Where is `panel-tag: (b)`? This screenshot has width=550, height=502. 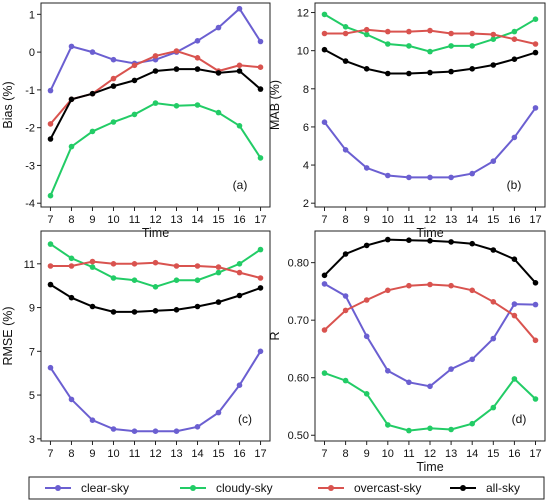 panel-tag: (b) is located at coordinates (514, 185).